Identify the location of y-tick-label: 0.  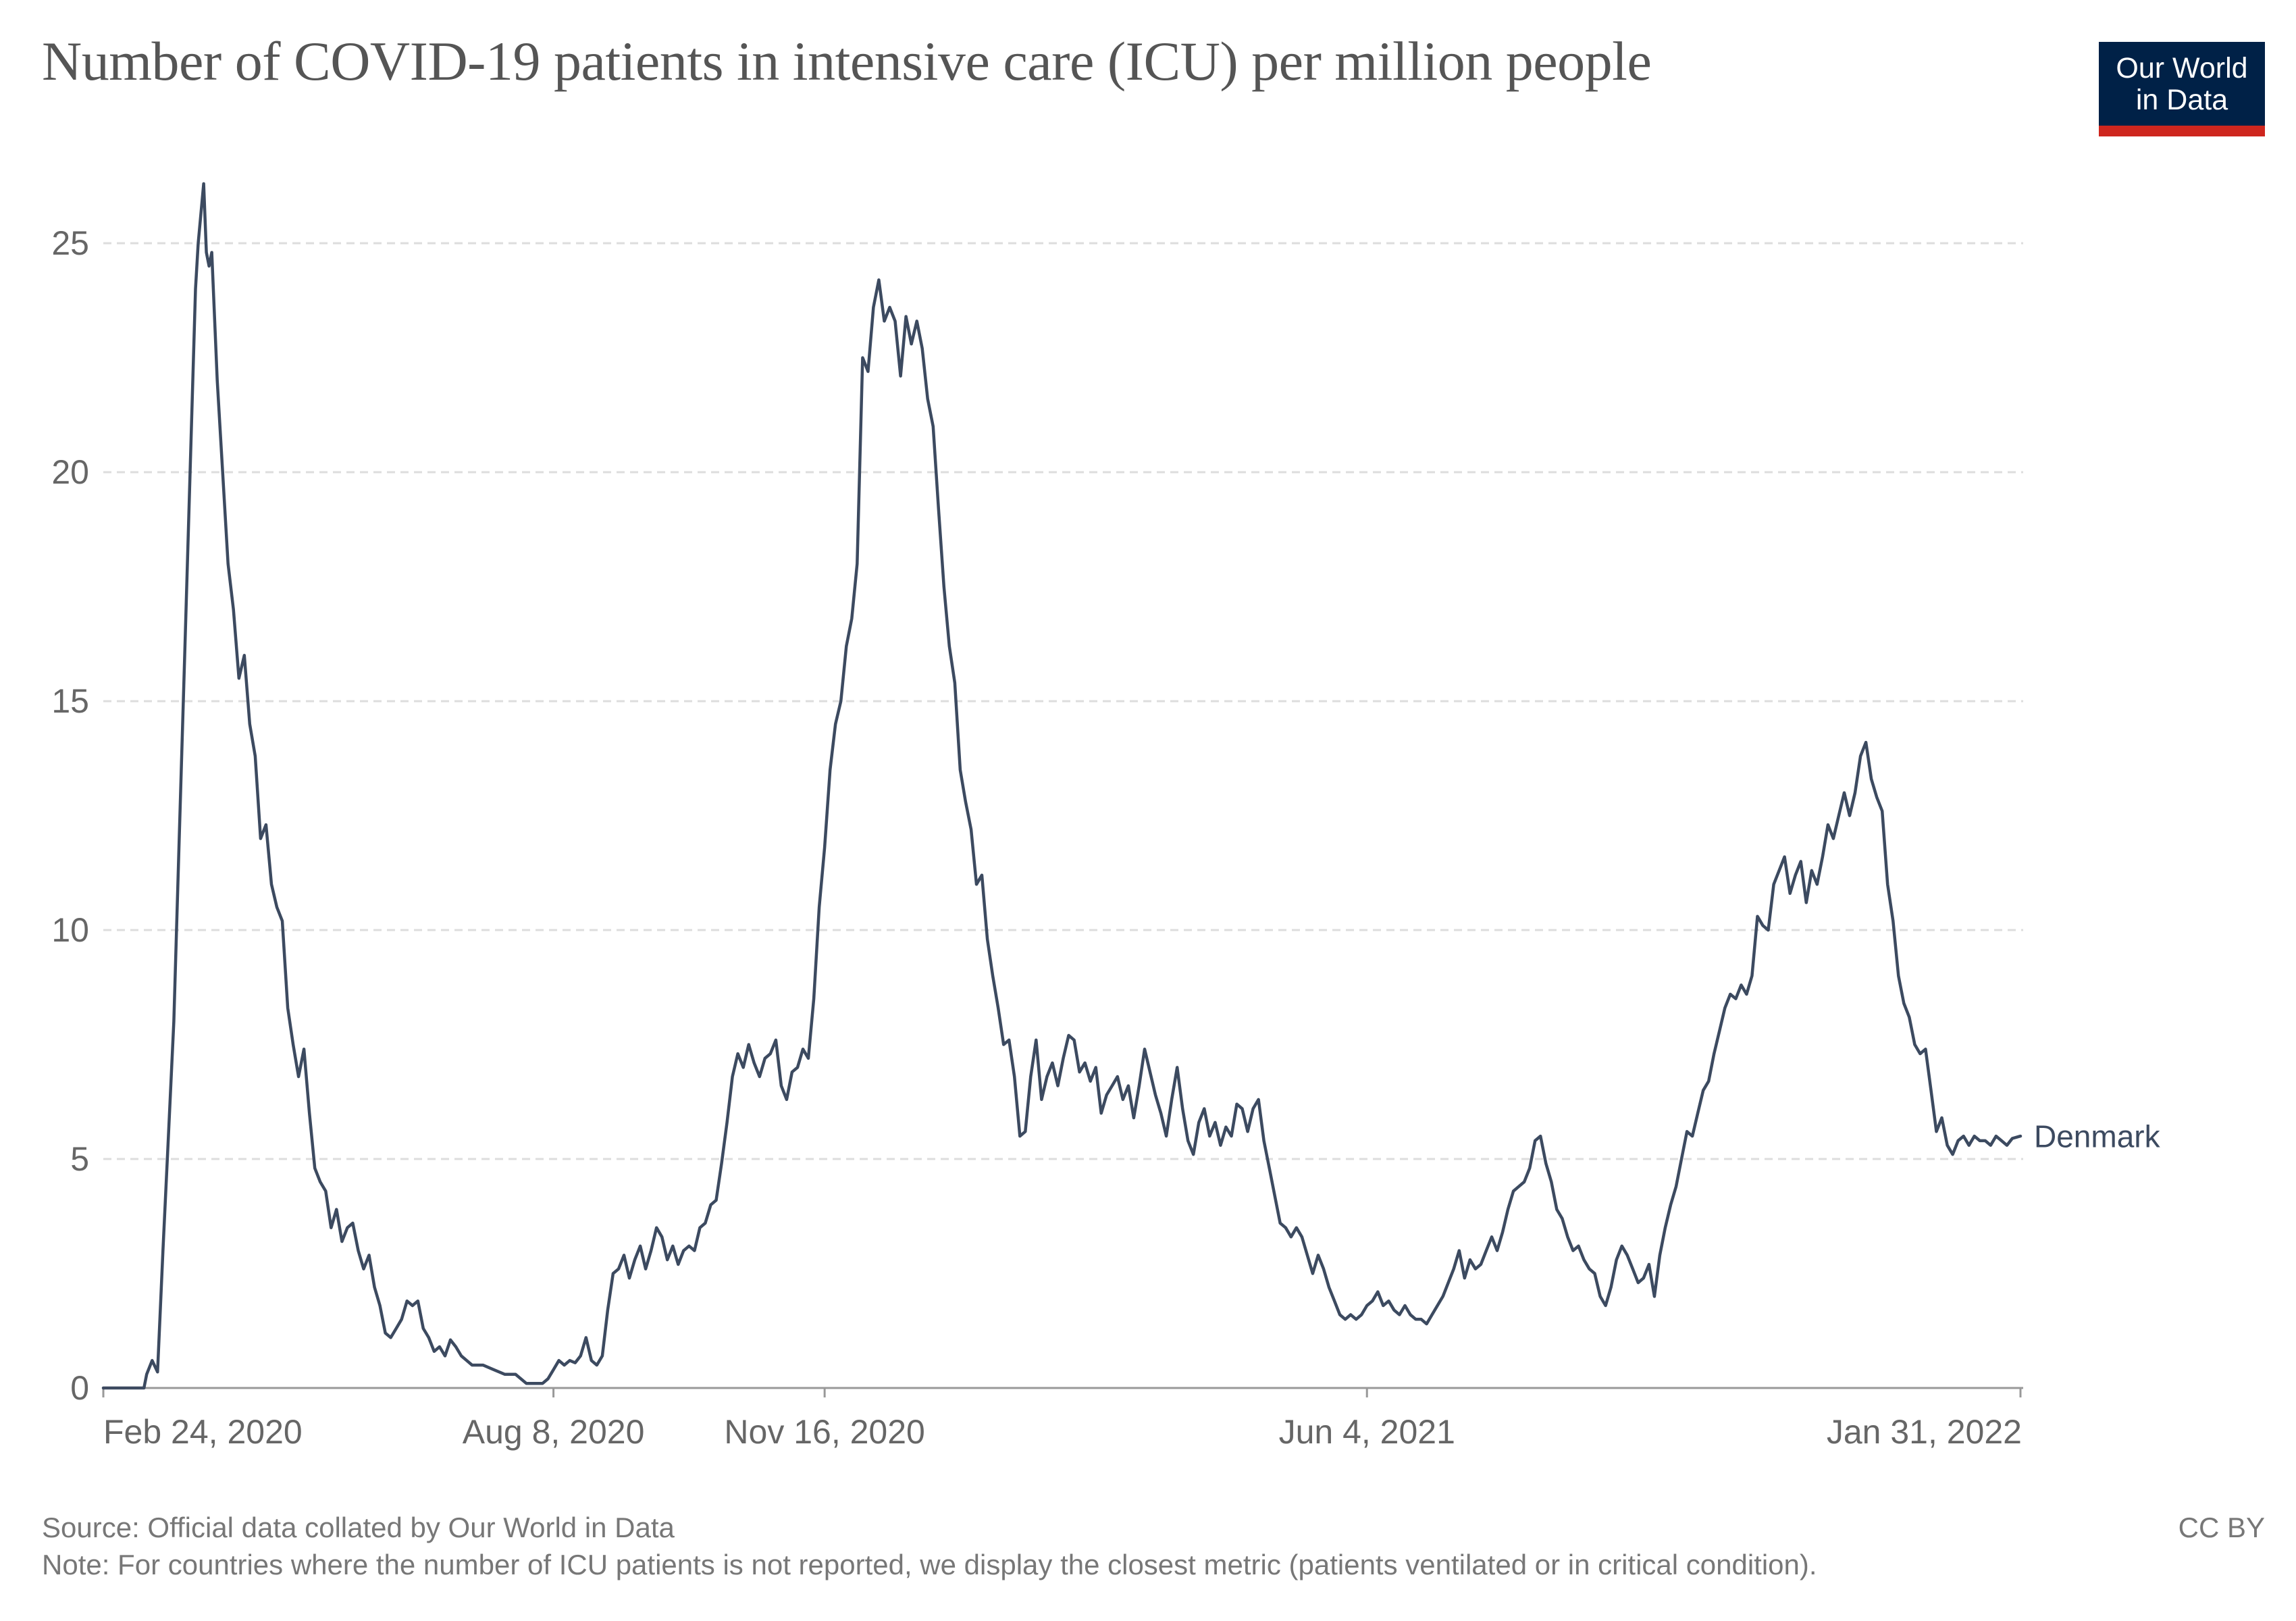
(79, 1388).